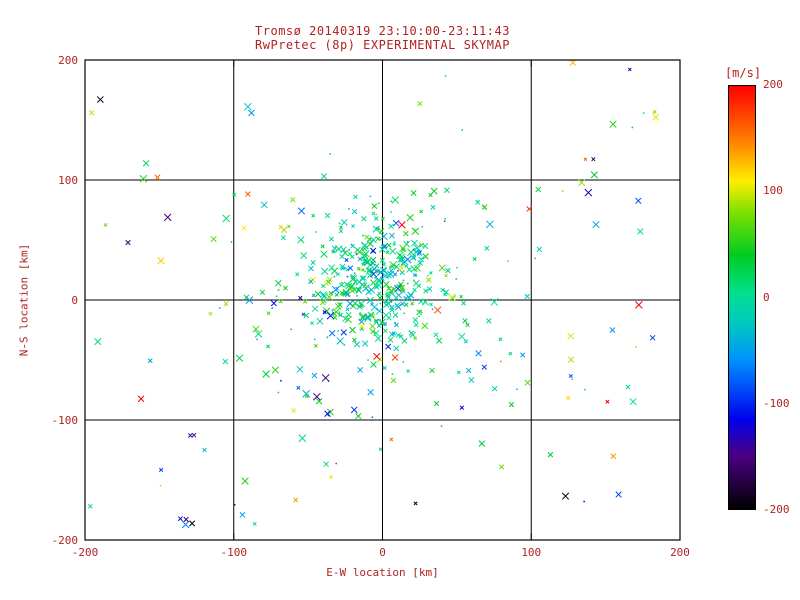  I want to click on colorbar-tick-label: 0, so click(766, 297).